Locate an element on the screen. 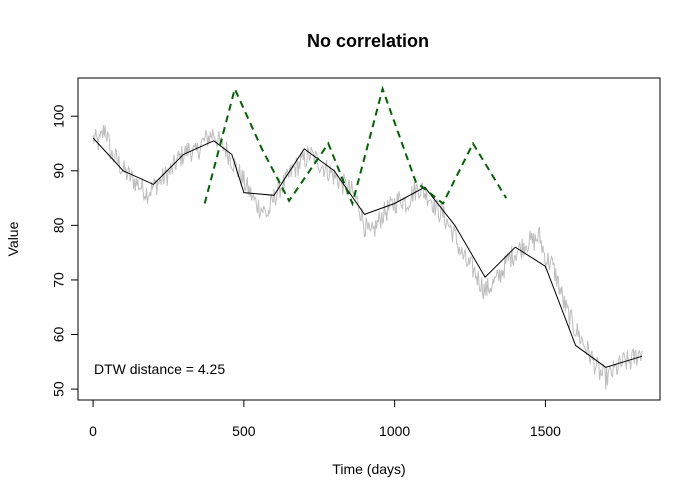 The width and height of the screenshot is (700, 500). y-tick-label: 50 is located at coordinates (59, 389).